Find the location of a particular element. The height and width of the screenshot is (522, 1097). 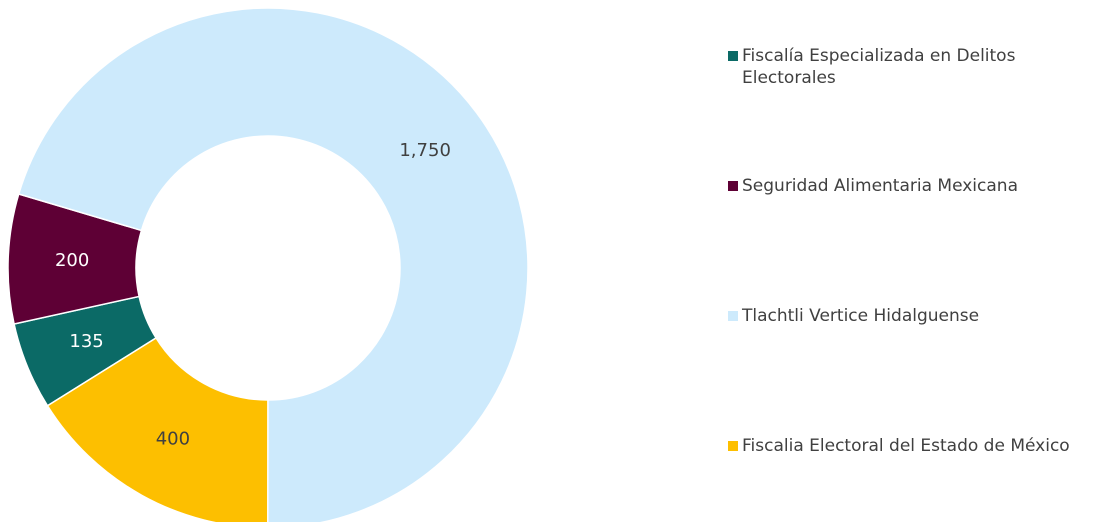

legend-label: Seguridad Alimentaria Mexicana is located at coordinates (880, 186).